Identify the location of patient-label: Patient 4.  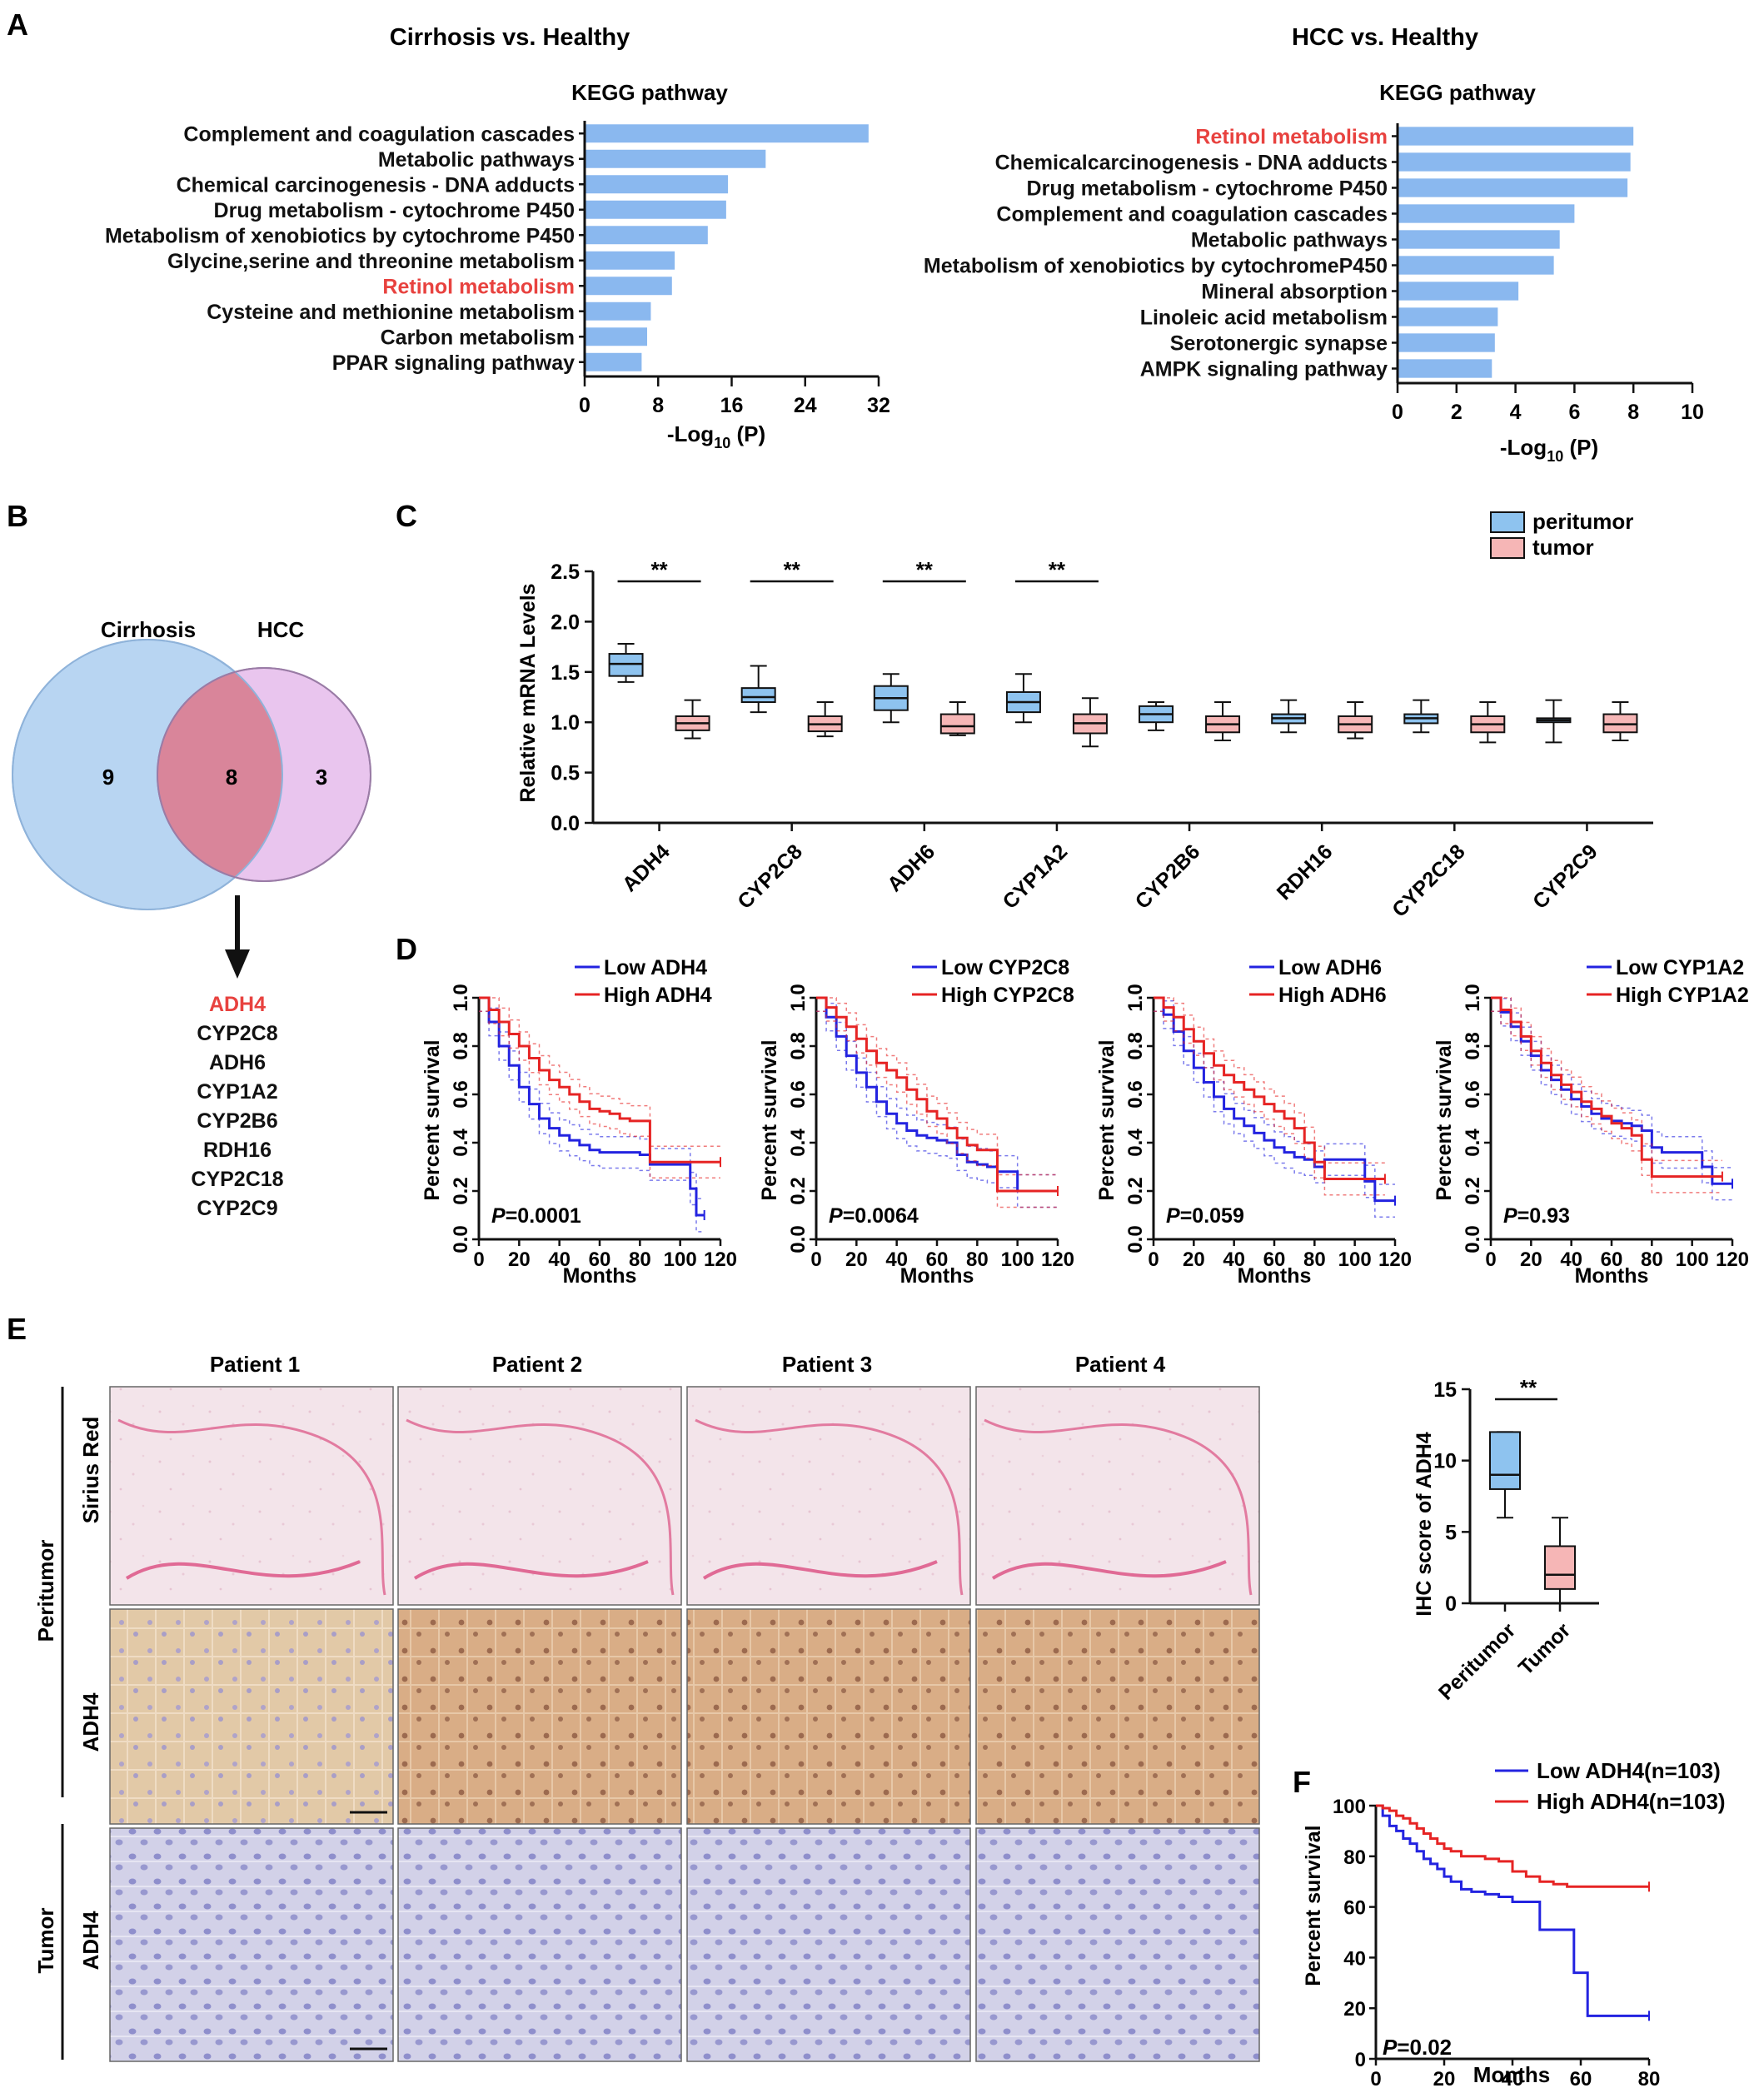
(1120, 1364).